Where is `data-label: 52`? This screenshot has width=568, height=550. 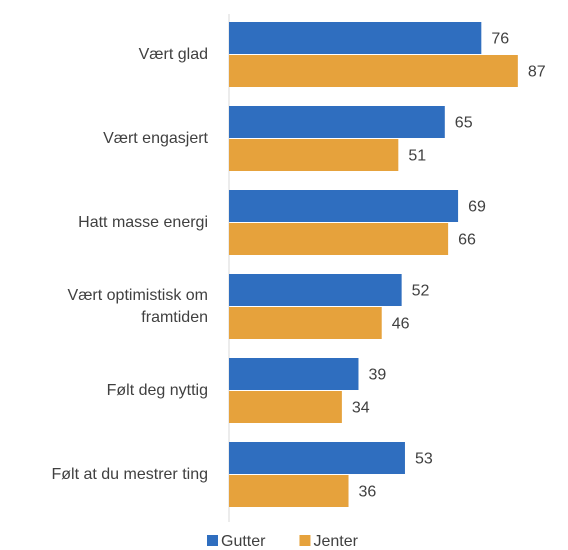
data-label: 52 is located at coordinates (421, 291).